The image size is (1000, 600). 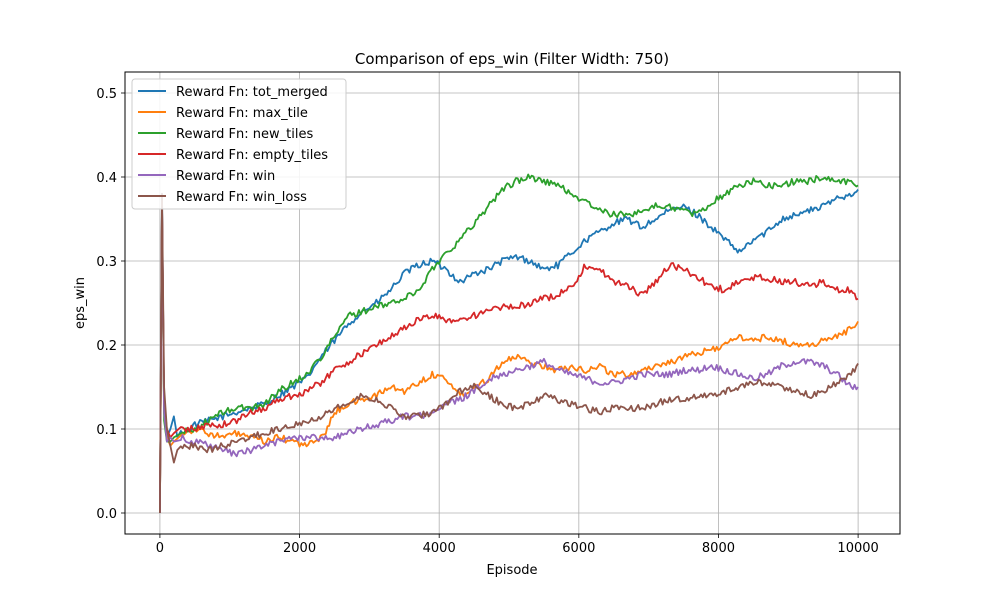 I want to click on x-tick-label: 4000, so click(x=439, y=548).